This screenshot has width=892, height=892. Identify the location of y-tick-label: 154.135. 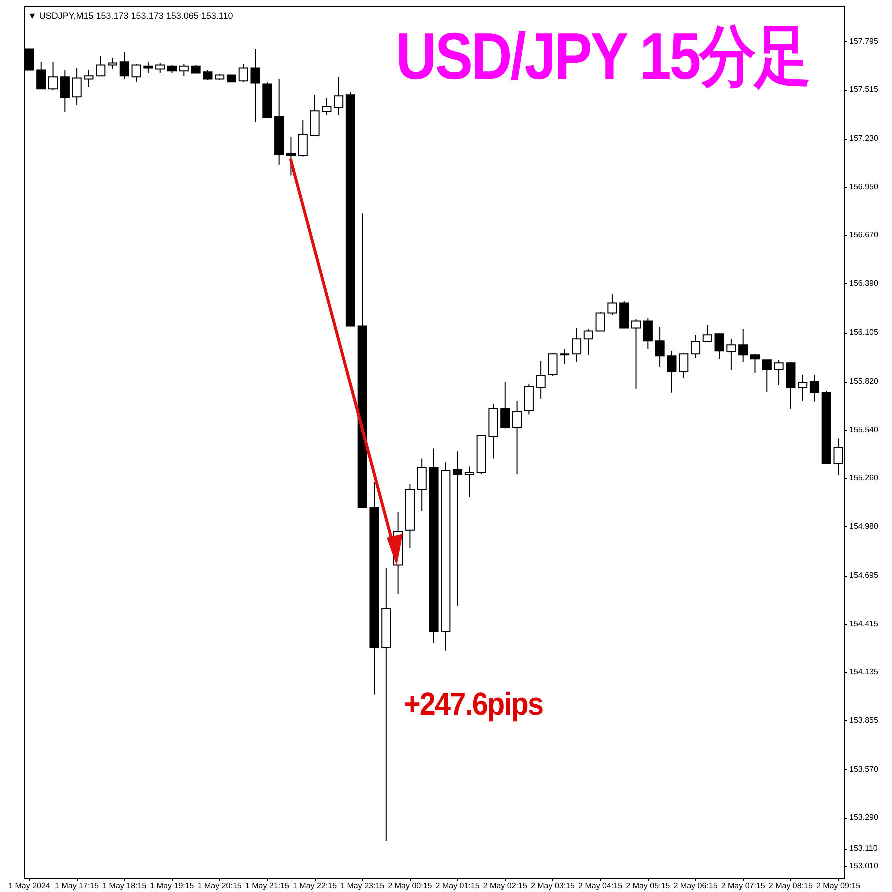
(864, 672).